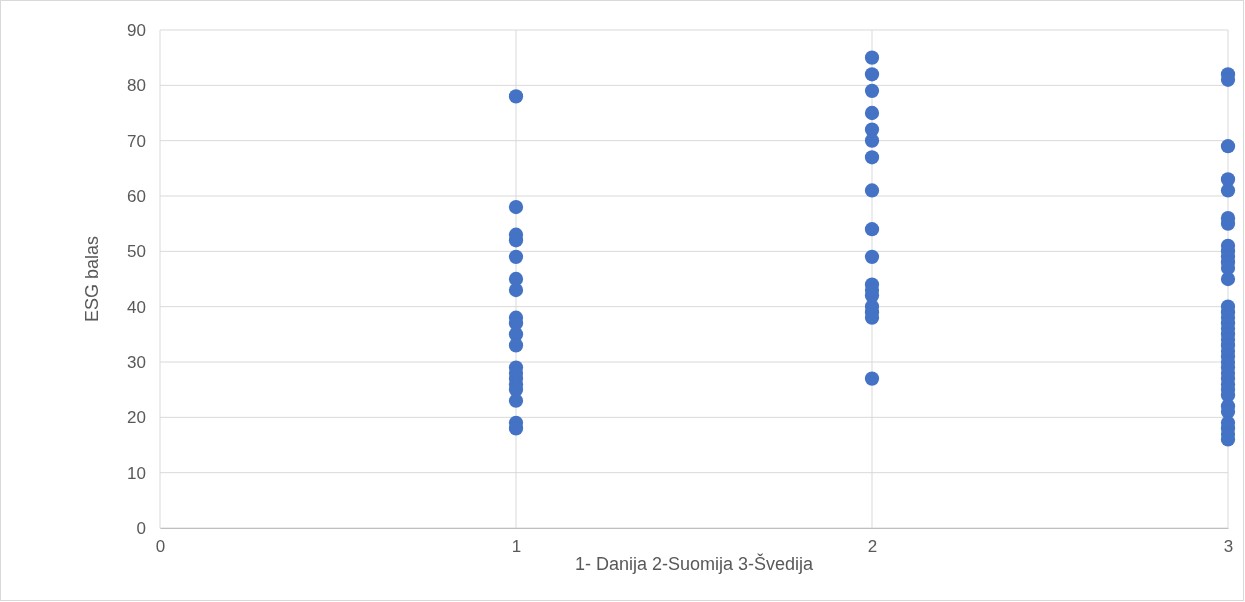 The image size is (1245, 602). What do you see at coordinates (516, 547) in the screenshot?
I see `x-tick-label: 1` at bounding box center [516, 547].